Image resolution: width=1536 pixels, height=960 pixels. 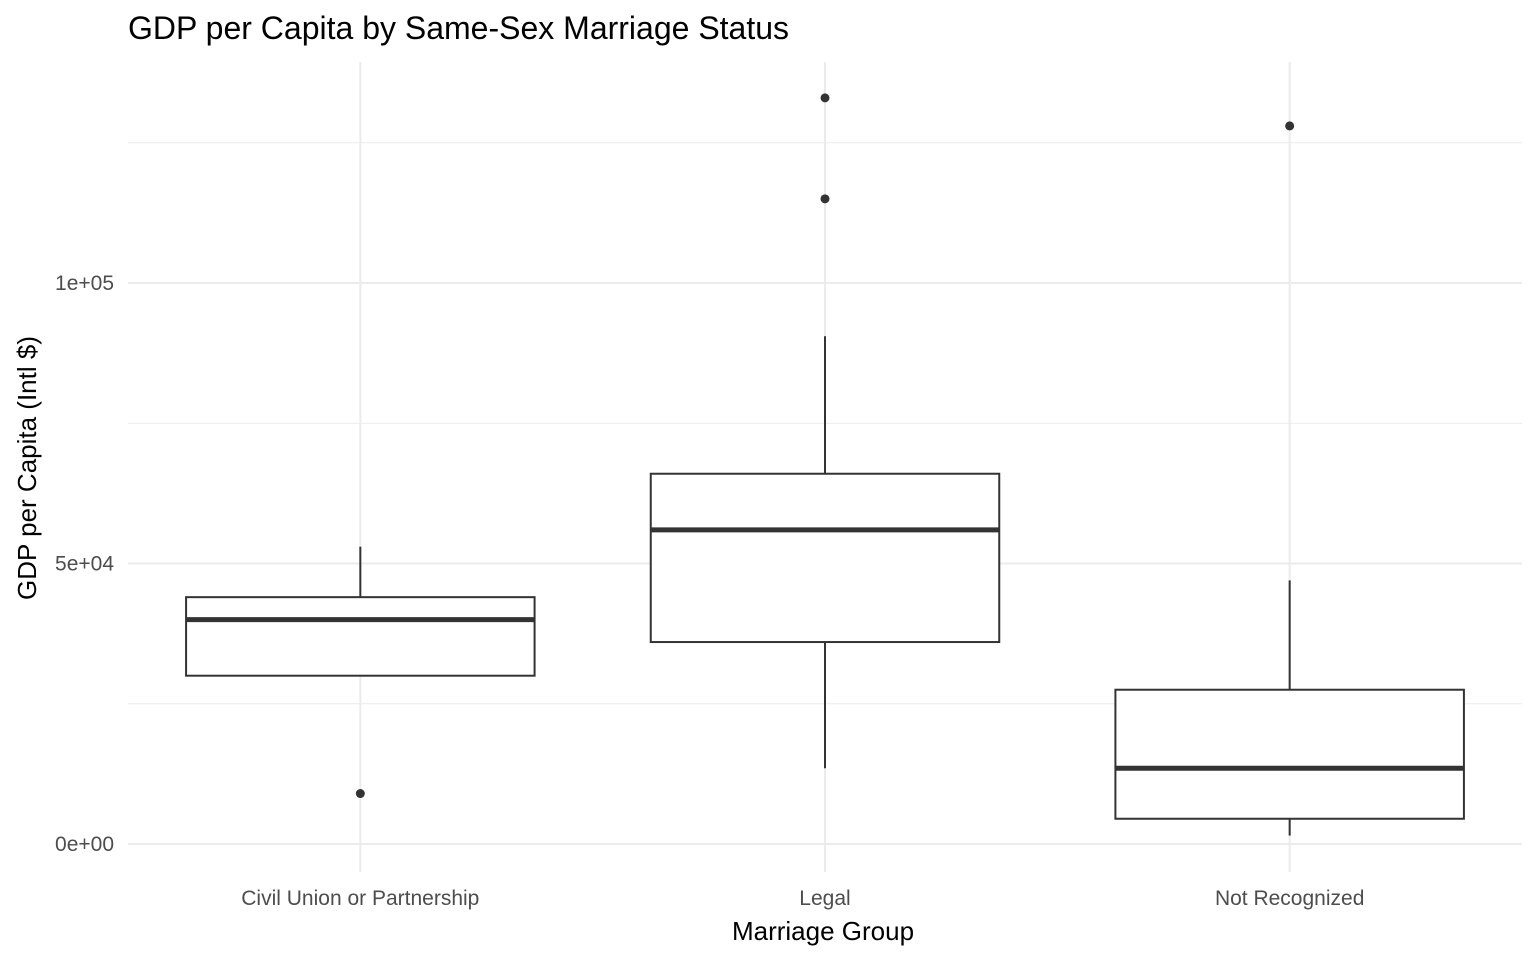 I want to click on y-axis-title: GDP per Capita (Intl $), so click(x=27, y=468).